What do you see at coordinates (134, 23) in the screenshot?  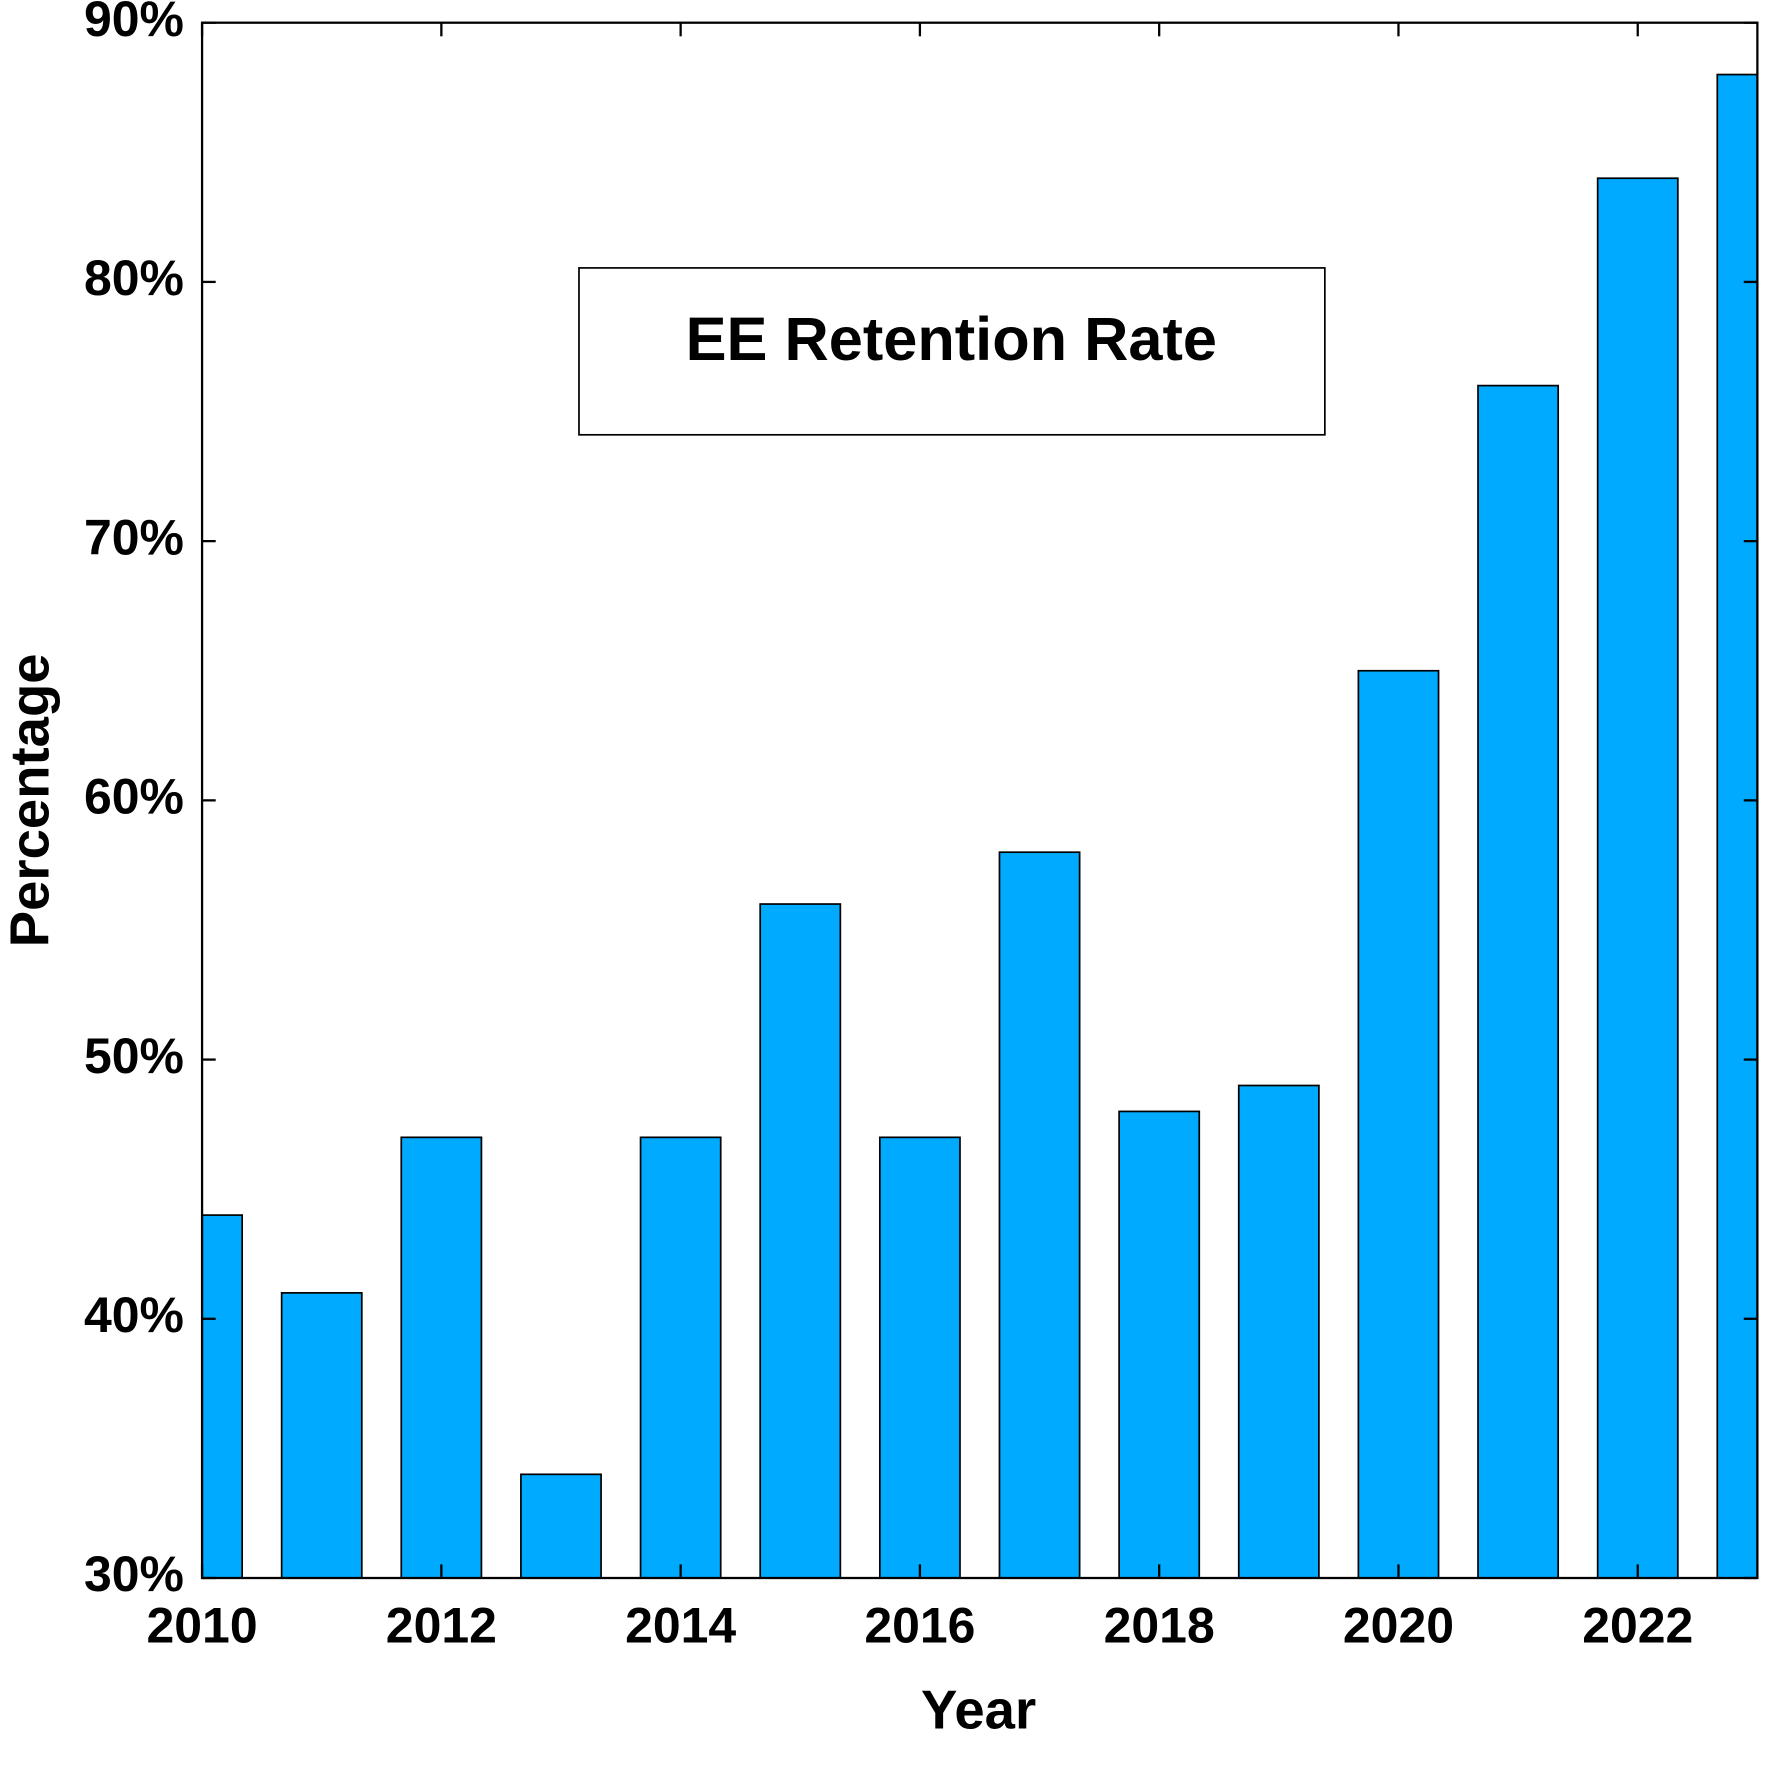 I see `y-tick-label: 90%` at bounding box center [134, 23].